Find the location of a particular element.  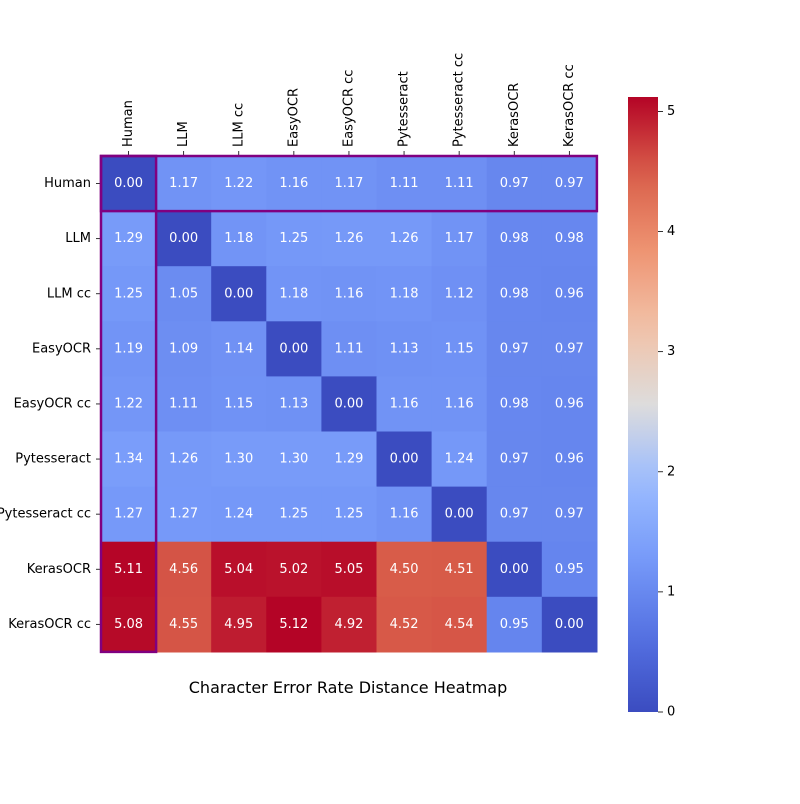

row-label-human: Human is located at coordinates (67, 183).